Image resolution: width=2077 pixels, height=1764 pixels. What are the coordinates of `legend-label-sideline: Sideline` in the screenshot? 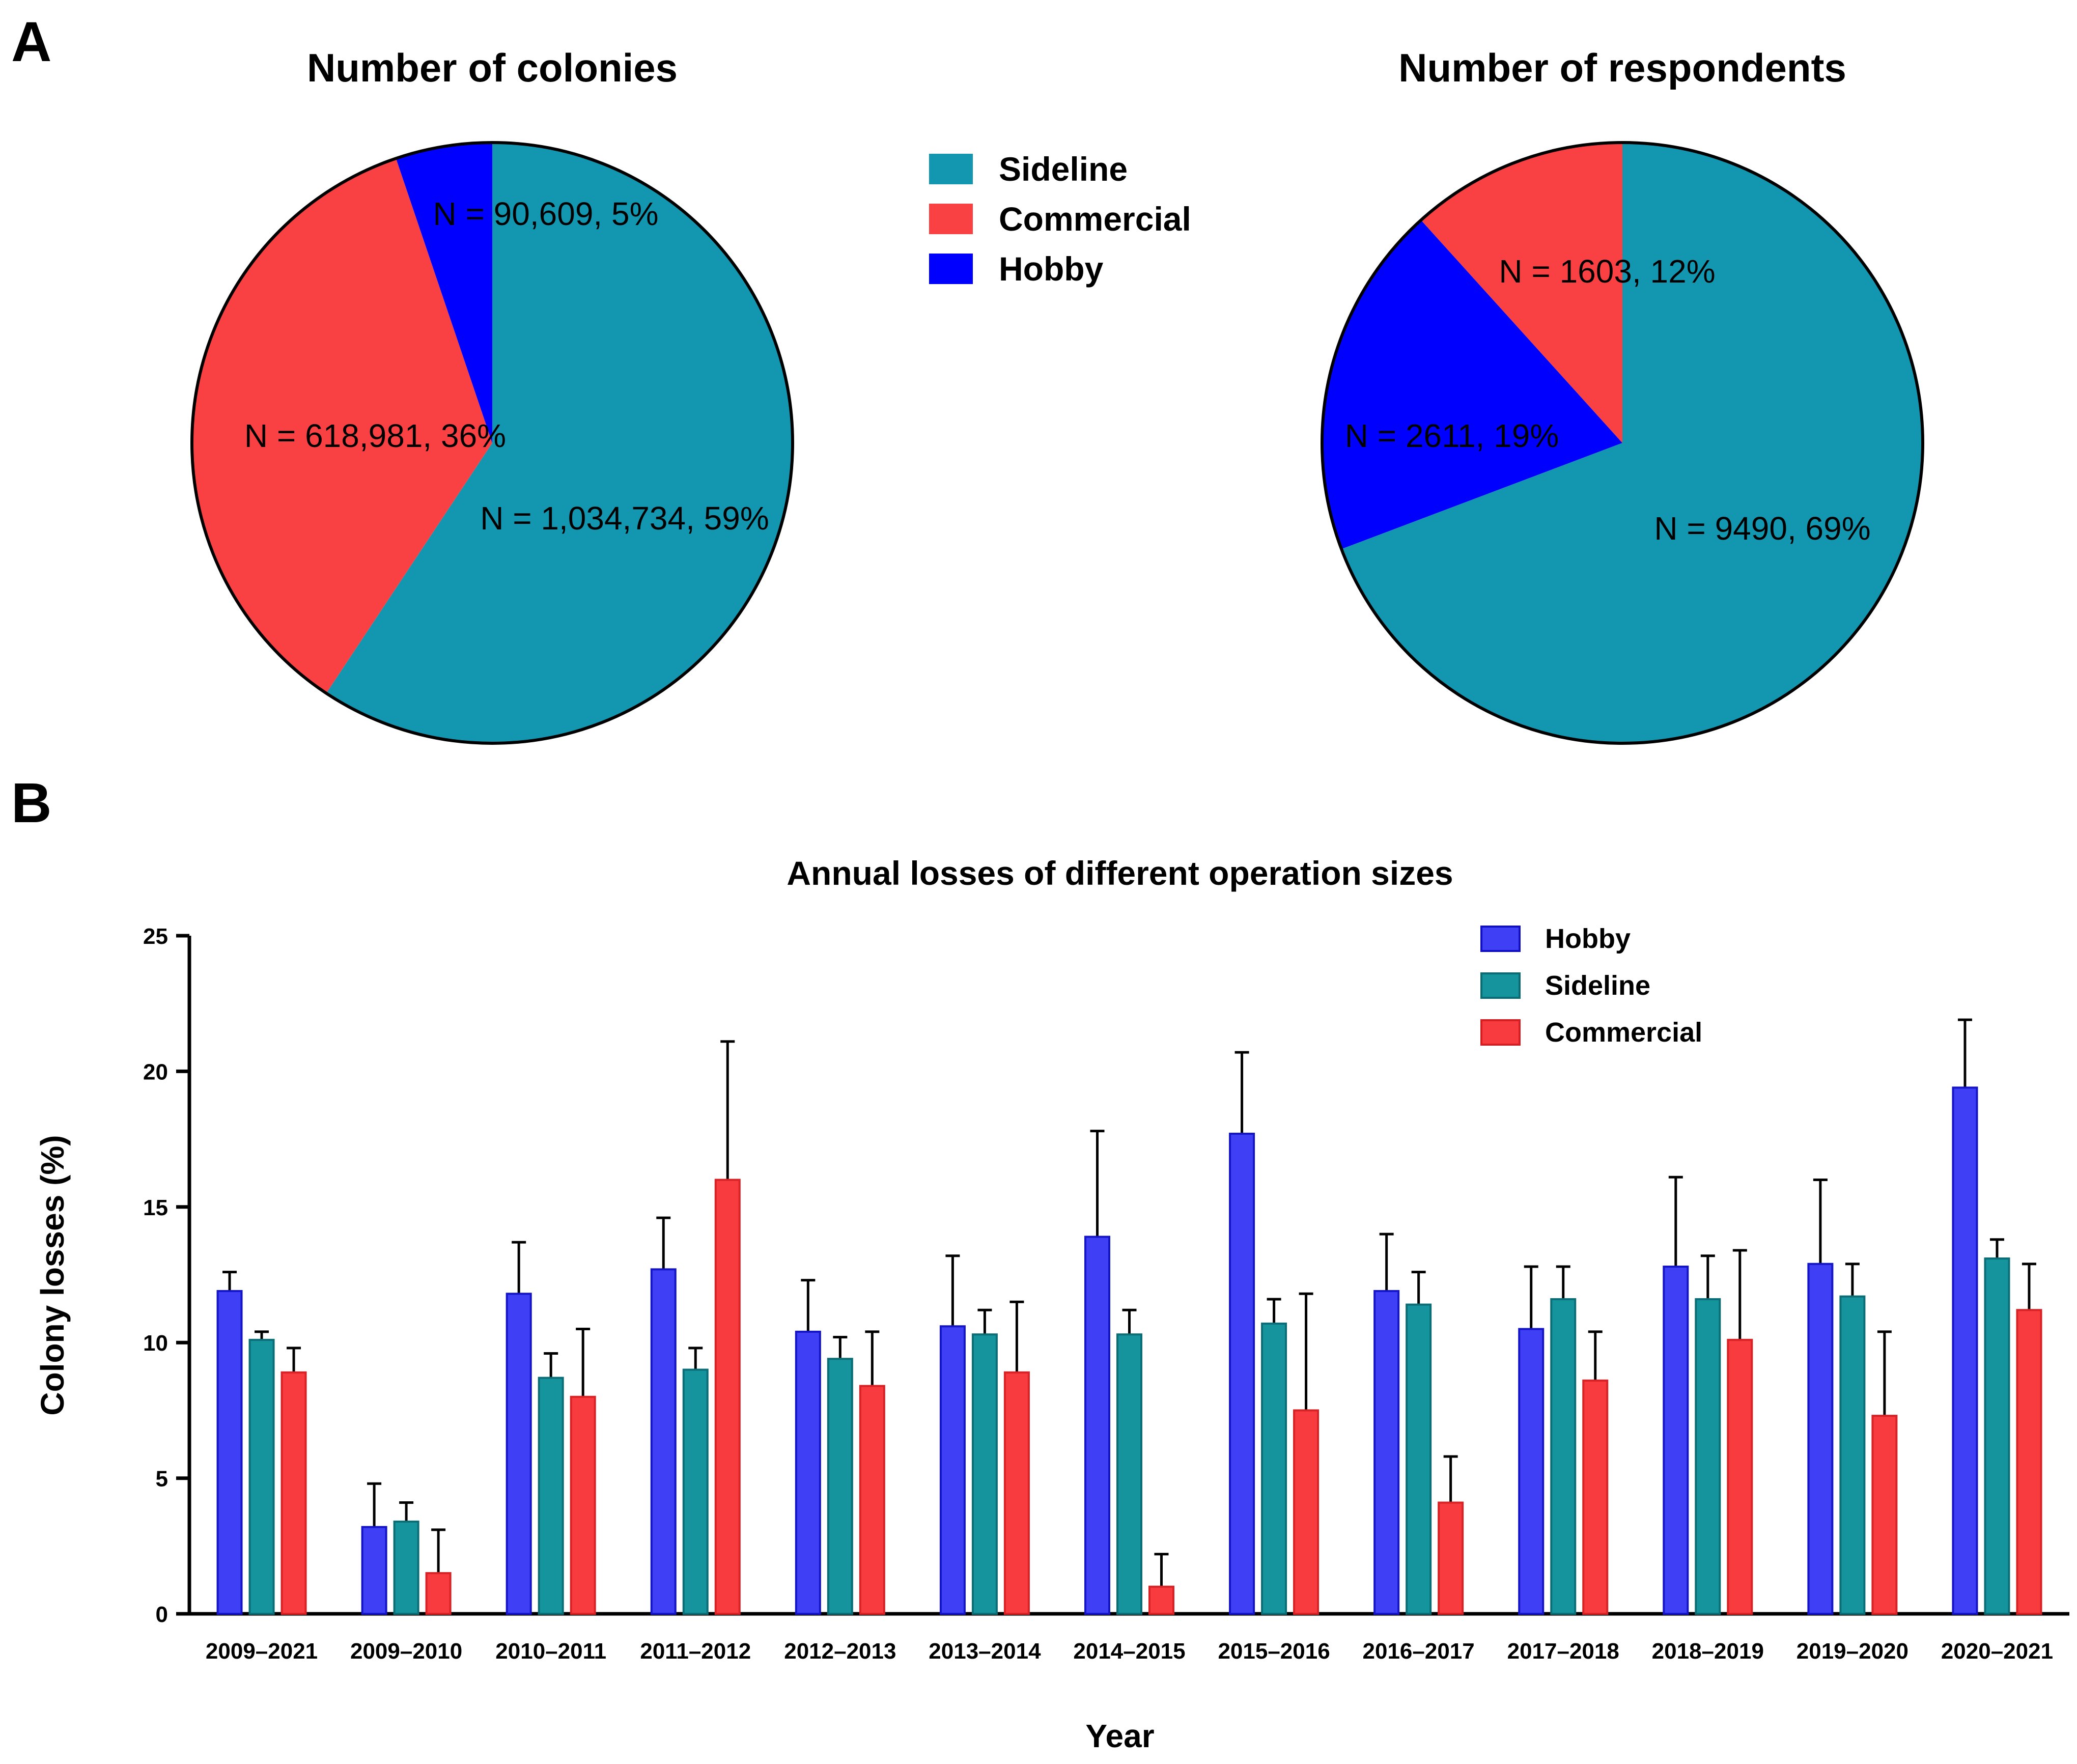 It's located at (1063, 169).